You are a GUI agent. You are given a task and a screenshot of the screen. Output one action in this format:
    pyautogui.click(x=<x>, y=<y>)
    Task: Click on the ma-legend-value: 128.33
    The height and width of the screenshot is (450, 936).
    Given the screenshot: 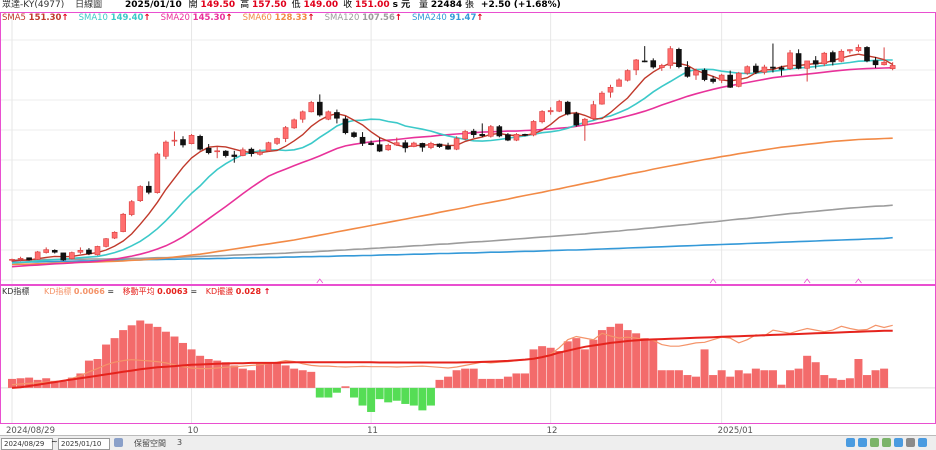 What is the action you would take?
    pyautogui.click(x=291, y=18)
    